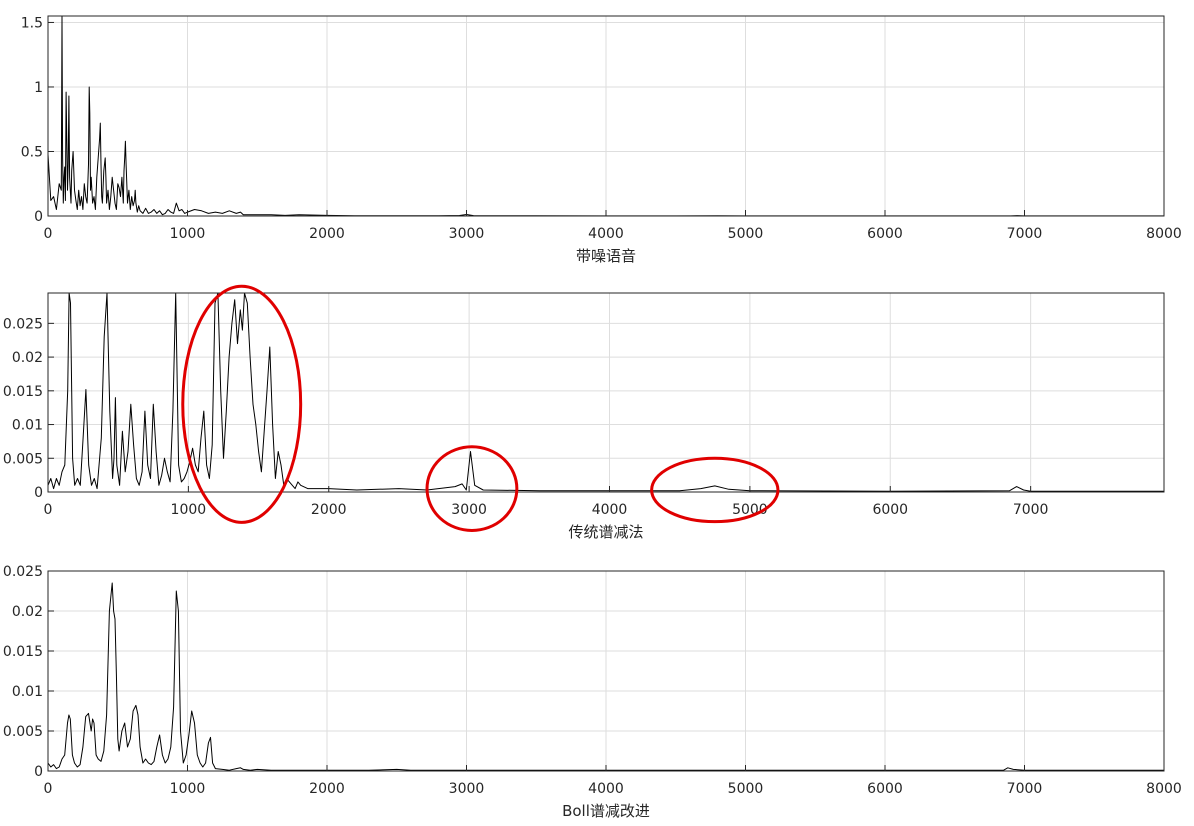 This screenshot has width=1194, height=826. Describe the element at coordinates (605, 532) in the screenshot. I see `x-axis-label: 传统谱减法` at that location.